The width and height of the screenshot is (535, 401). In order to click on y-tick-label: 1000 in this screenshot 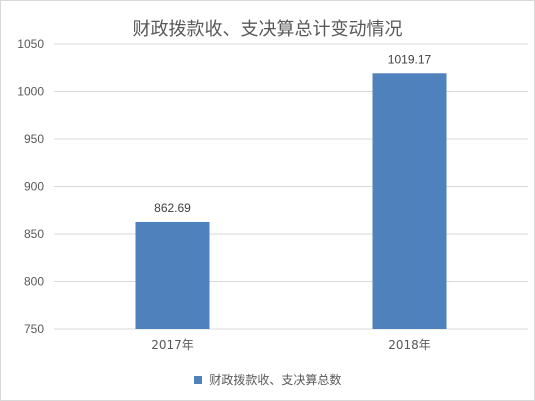, I will do `click(30, 92)`.